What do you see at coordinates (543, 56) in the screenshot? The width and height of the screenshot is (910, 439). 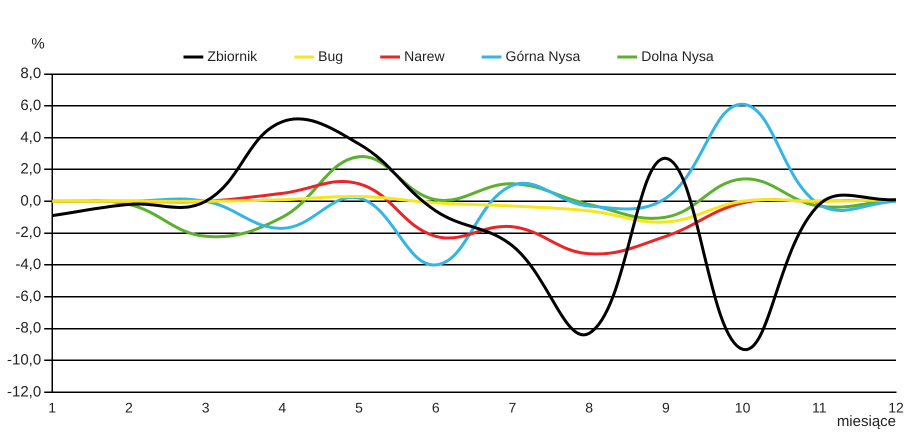 I see `legend-label: Górna Nysa` at bounding box center [543, 56].